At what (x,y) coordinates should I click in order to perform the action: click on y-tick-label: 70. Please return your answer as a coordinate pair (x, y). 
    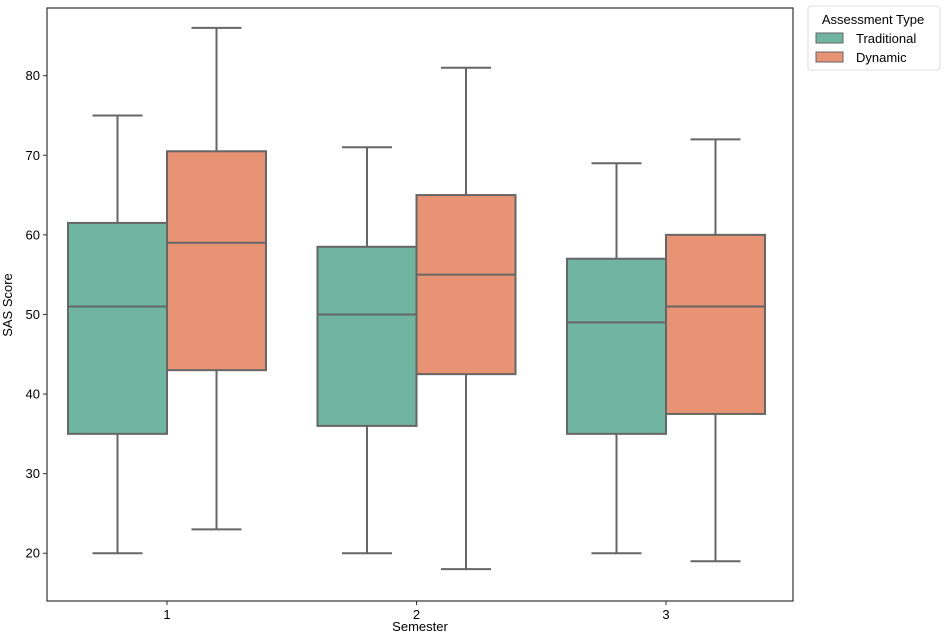
    Looking at the image, I should click on (33, 155).